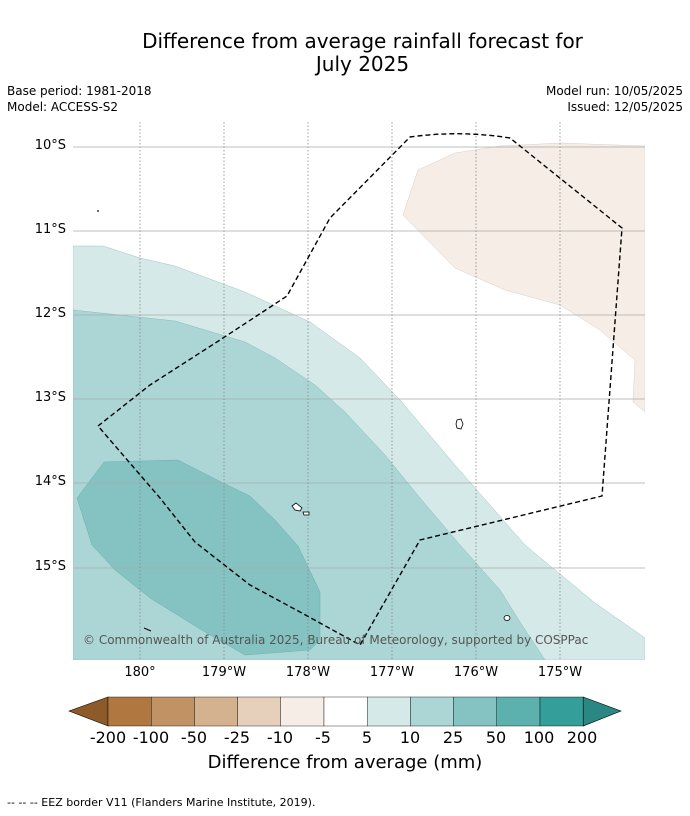 This screenshot has width=690, height=816. Describe the element at coordinates (50, 397) in the screenshot. I see `lat-label-13s: 13°S` at that location.